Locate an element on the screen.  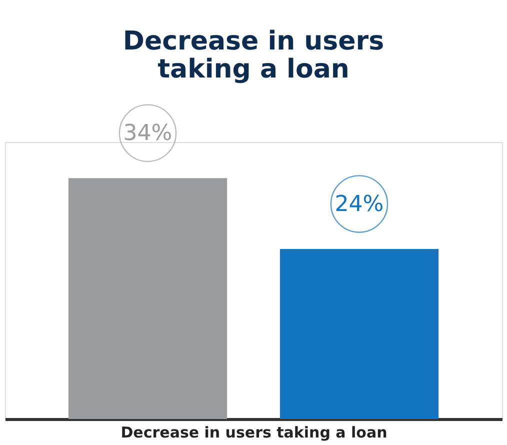
data-label: 24% is located at coordinates (359, 204).